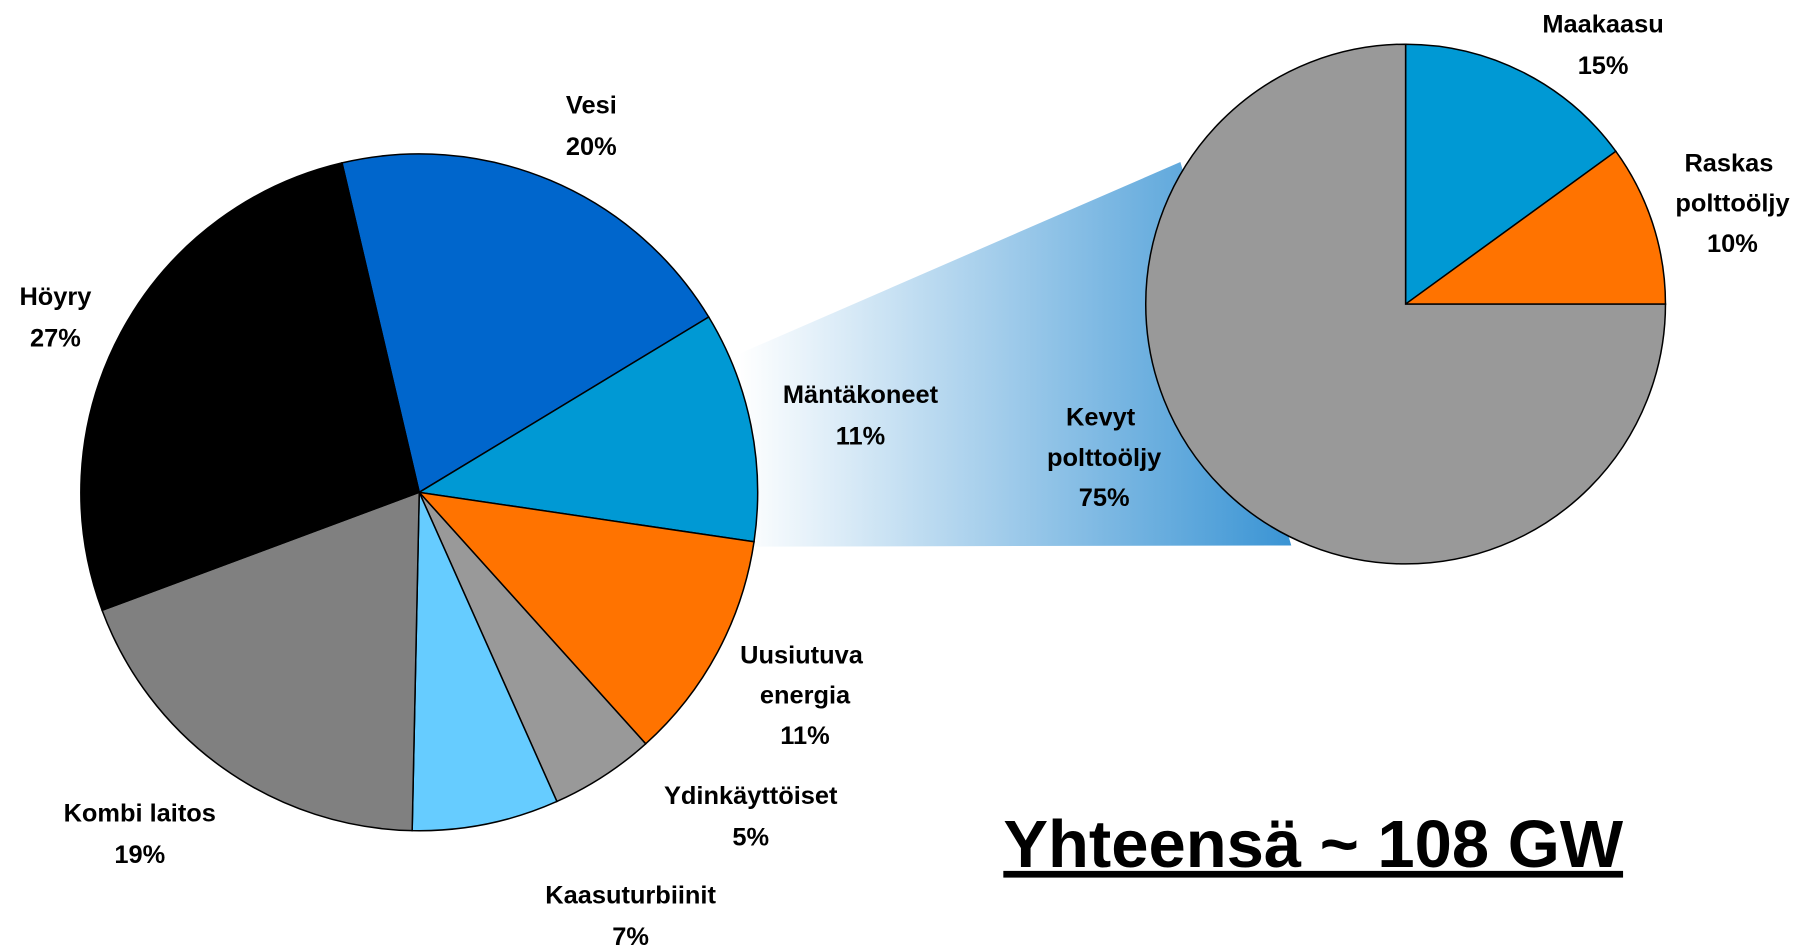  I want to click on slice-label: Kombi laitos, so click(140, 813).